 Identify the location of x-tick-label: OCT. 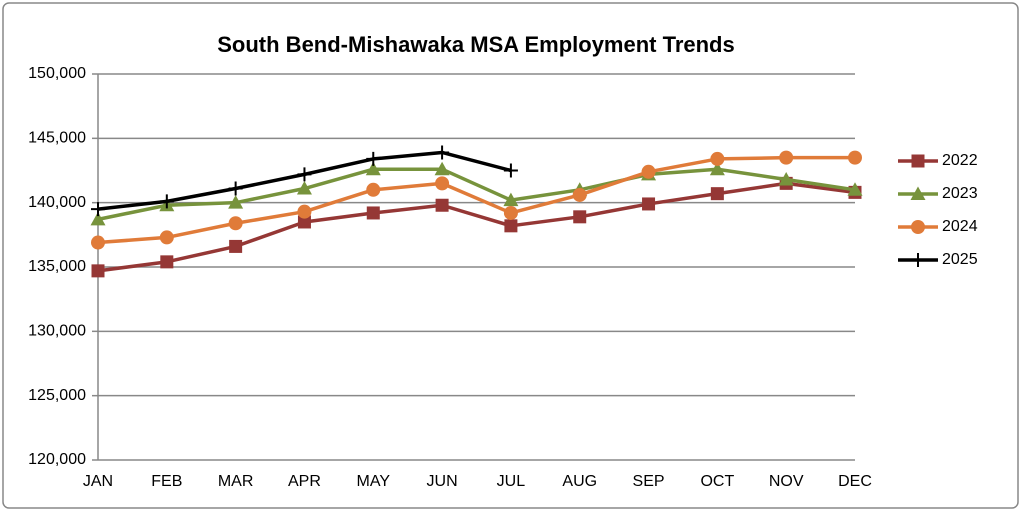
(717, 481).